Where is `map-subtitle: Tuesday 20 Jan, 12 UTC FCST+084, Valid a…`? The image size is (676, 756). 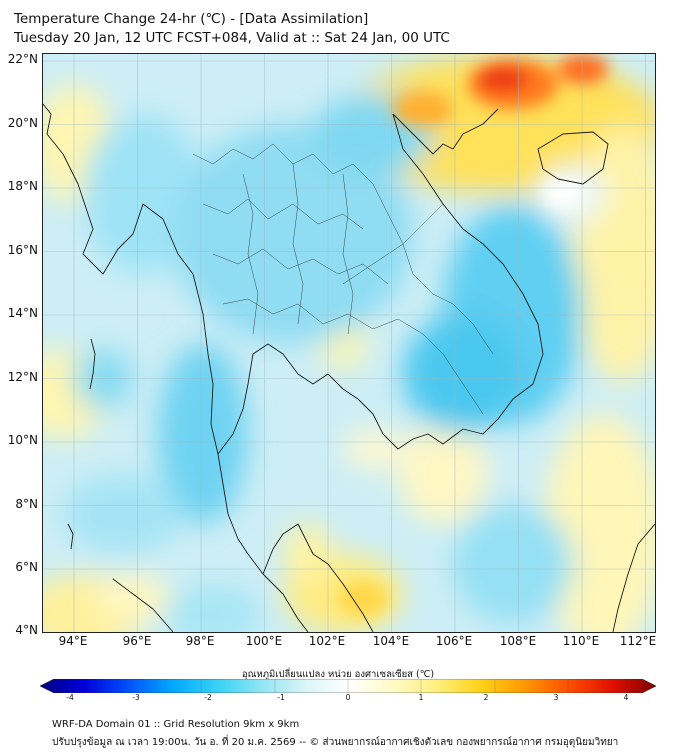
map-subtitle: Tuesday 20 Jan, 12 UTC FCST+084, Valid a… is located at coordinates (232, 38).